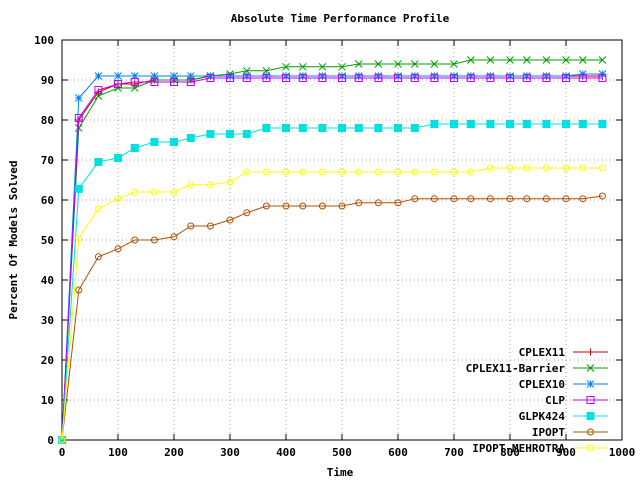 The image size is (640, 480). What do you see at coordinates (47, 360) in the screenshot?
I see `y-tick-label: 20` at bounding box center [47, 360].